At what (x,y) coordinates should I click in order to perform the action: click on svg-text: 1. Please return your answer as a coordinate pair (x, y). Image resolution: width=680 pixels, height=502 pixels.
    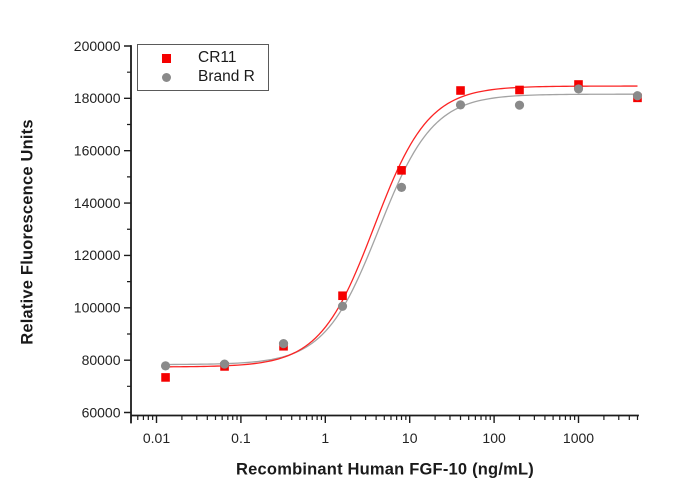
    Looking at the image, I should click on (325, 438).